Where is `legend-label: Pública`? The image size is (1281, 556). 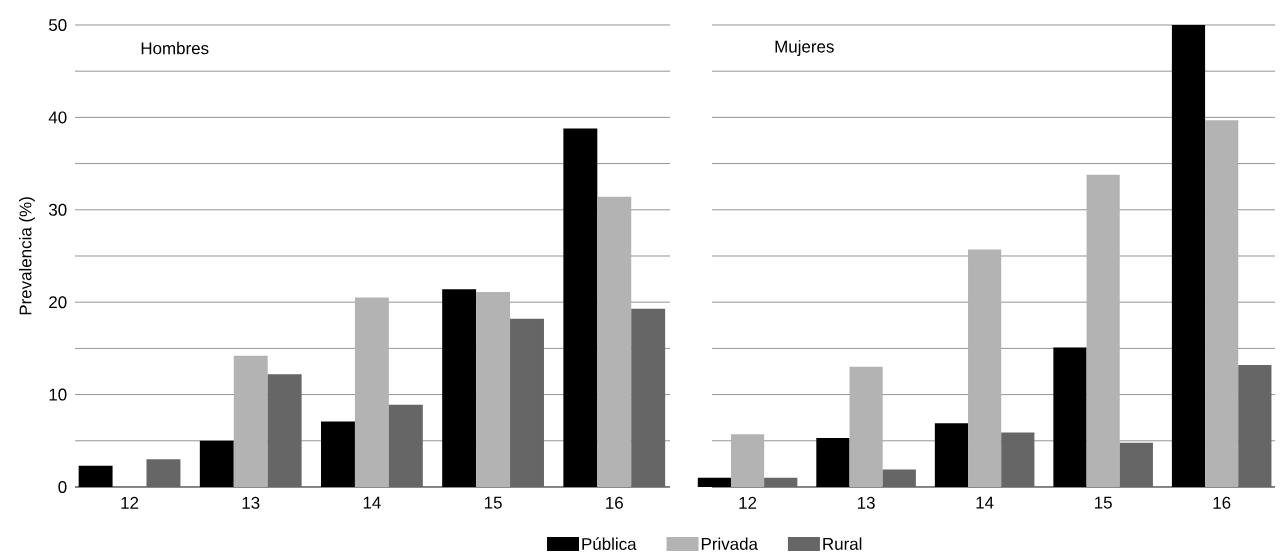
legend-label: Pública is located at coordinates (609, 544).